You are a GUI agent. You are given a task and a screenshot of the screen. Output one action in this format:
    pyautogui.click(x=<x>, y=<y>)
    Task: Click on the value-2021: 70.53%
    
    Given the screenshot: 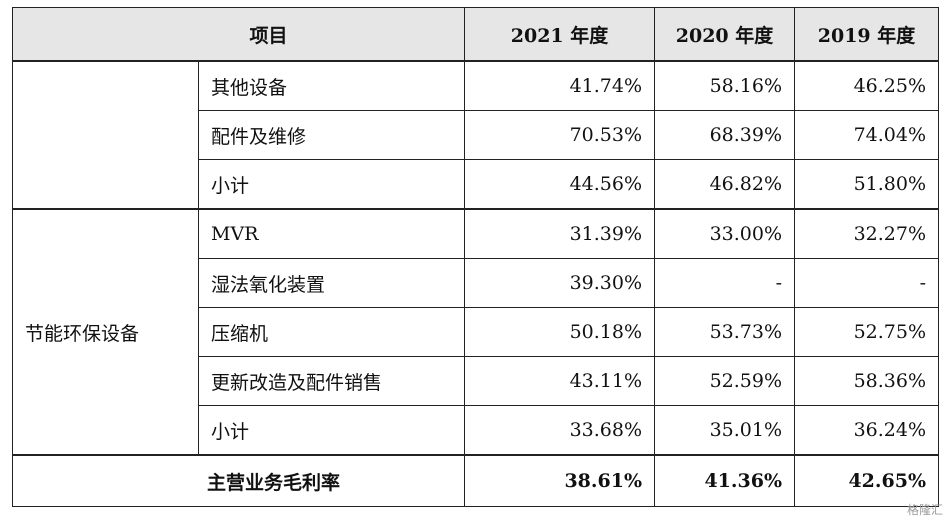 What is the action you would take?
    pyautogui.click(x=560, y=135)
    